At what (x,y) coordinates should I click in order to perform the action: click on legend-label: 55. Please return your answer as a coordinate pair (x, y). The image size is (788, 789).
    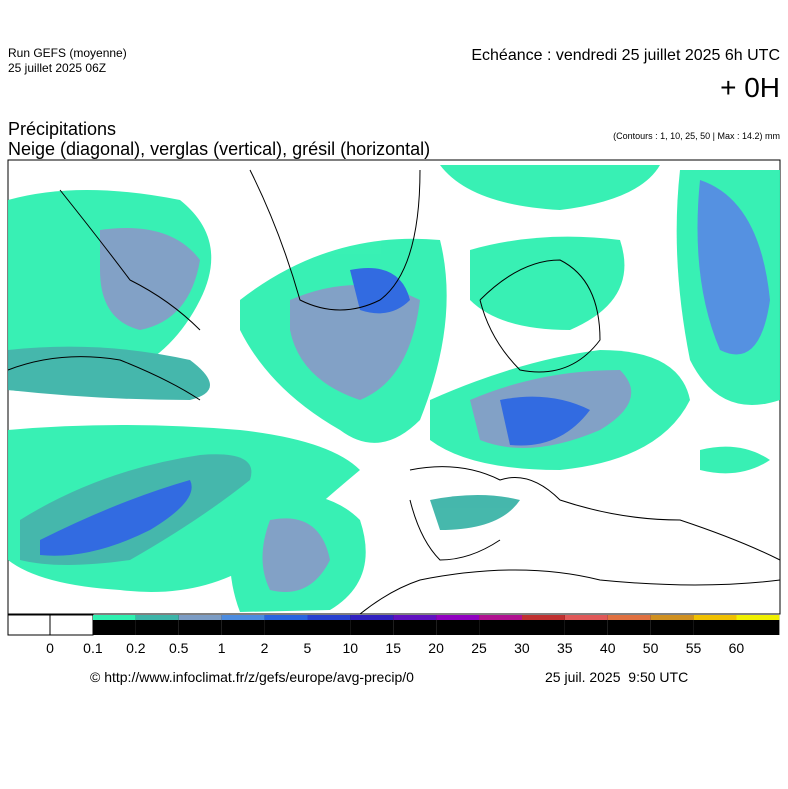
    Looking at the image, I should click on (694, 648).